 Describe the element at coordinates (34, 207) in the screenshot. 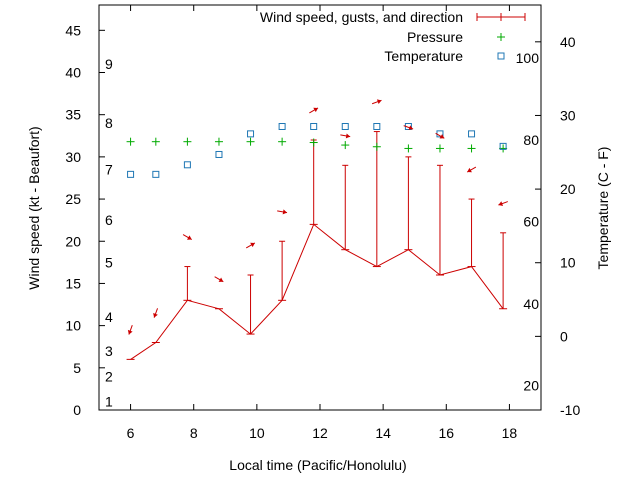

I see `y-axis-title: Wind speed (kt - Beaufort)` at that location.